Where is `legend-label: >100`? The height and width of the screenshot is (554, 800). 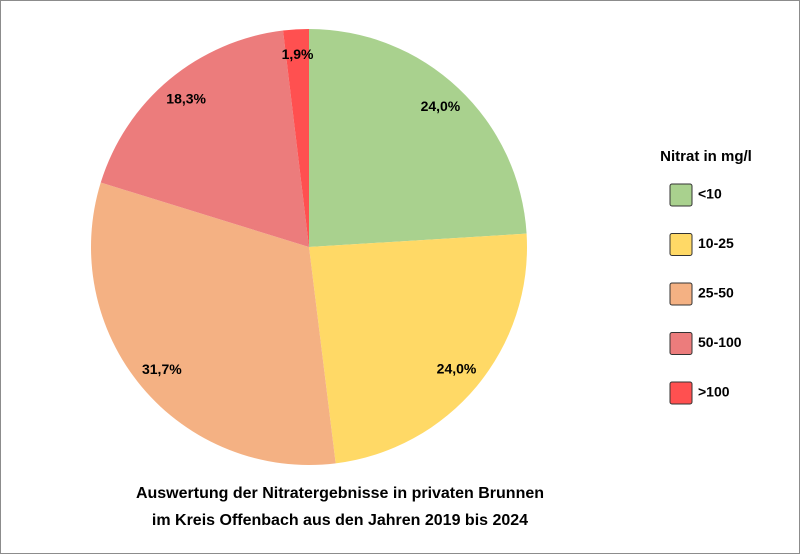 legend-label: >100 is located at coordinates (714, 392).